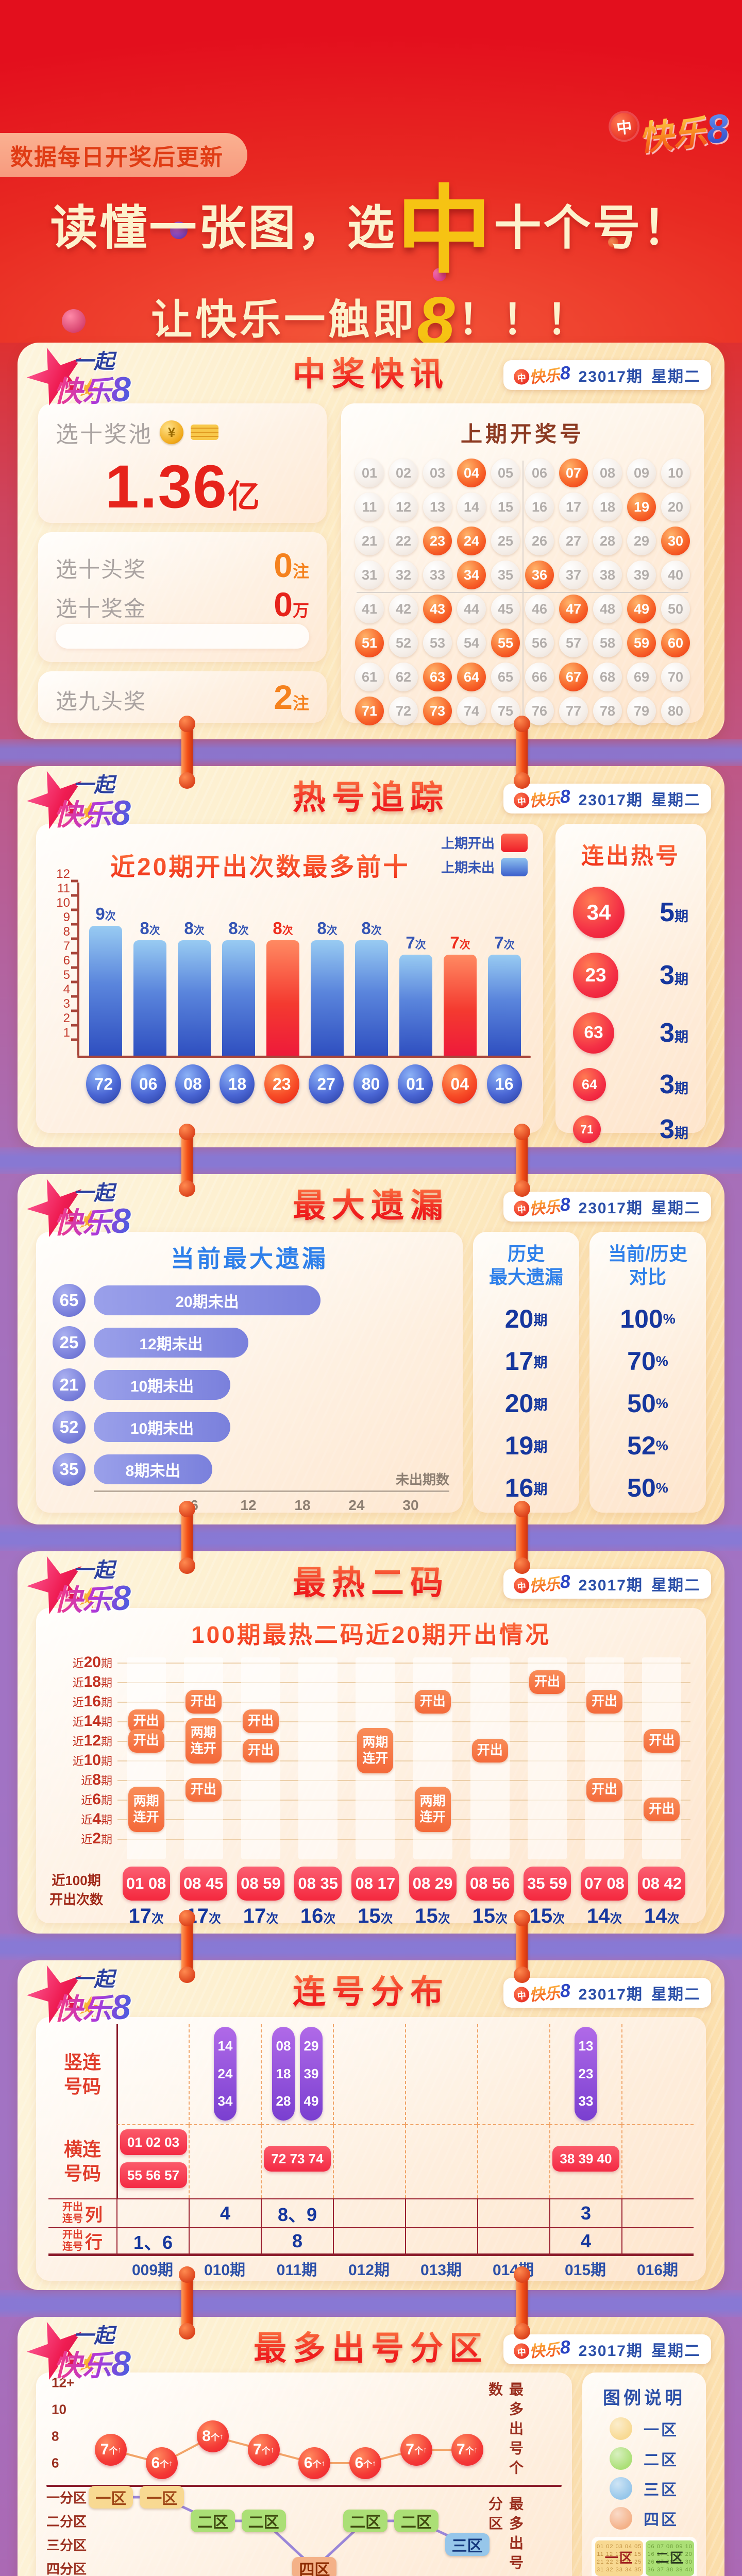  I want to click on number-ball: 42, so click(403, 609).